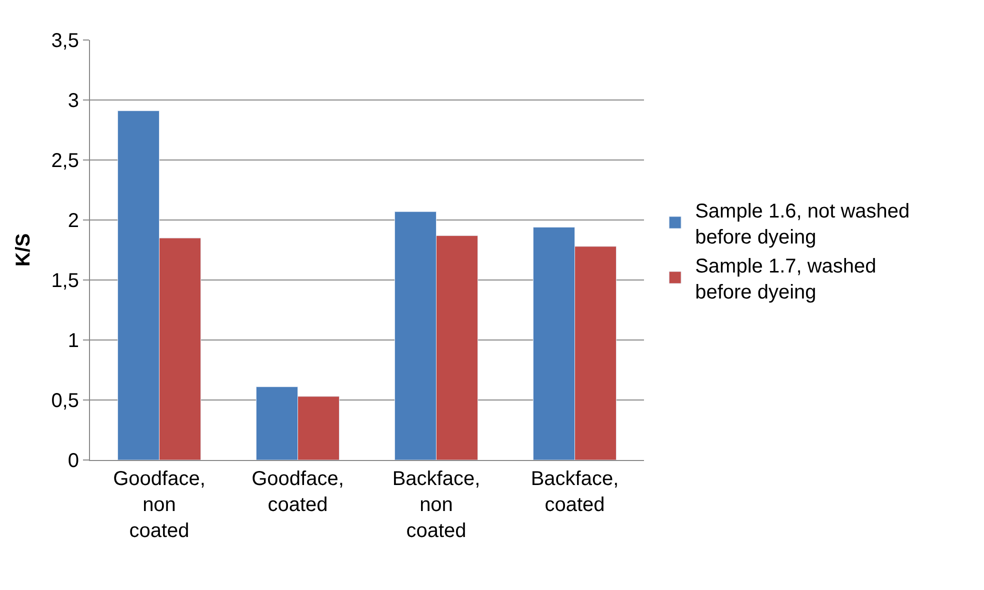  What do you see at coordinates (159, 505) in the screenshot?
I see `x-tick-label: Goodface, non coated` at bounding box center [159, 505].